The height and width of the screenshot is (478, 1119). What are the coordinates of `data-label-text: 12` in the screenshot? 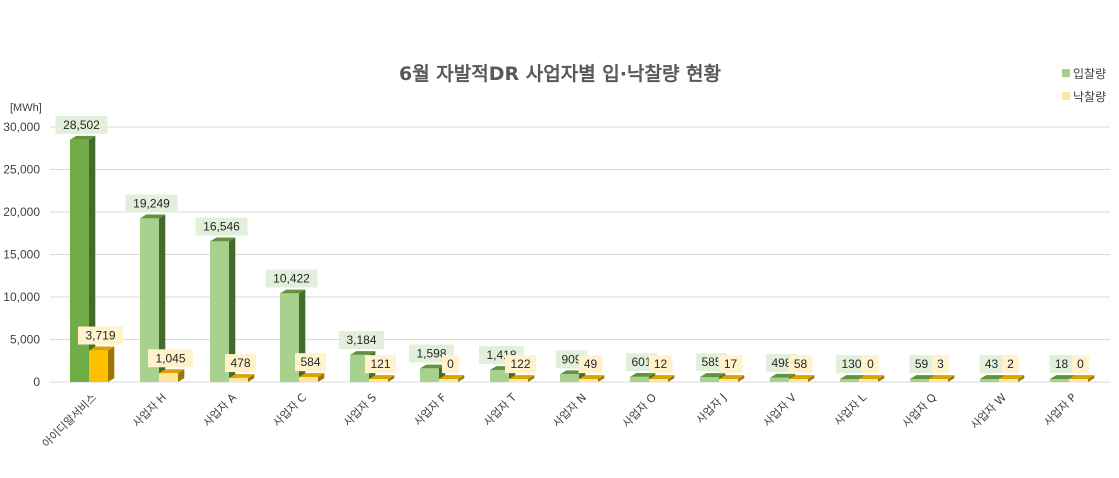 It's located at (661, 364).